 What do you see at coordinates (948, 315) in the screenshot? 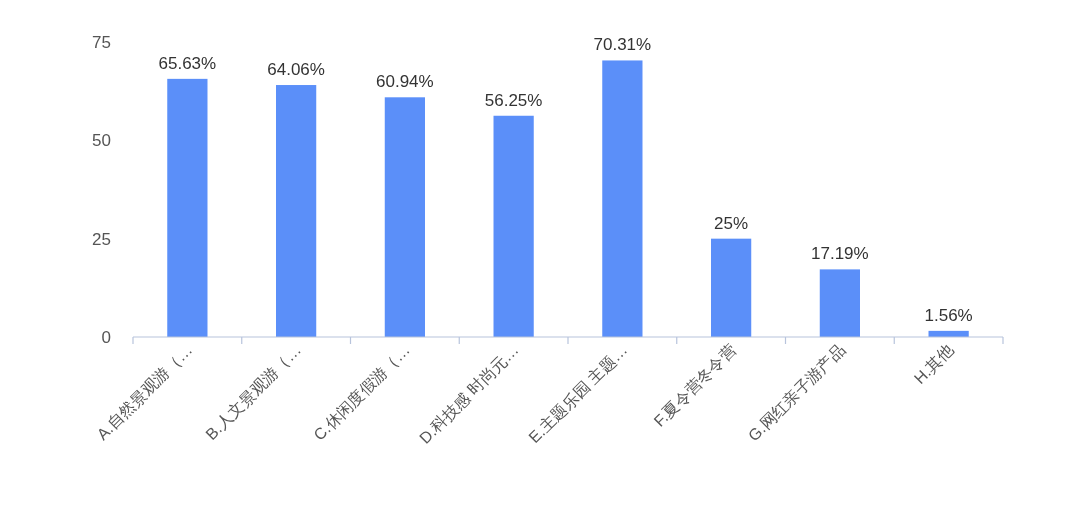
I see `data-label: 1.56%` at bounding box center [948, 315].